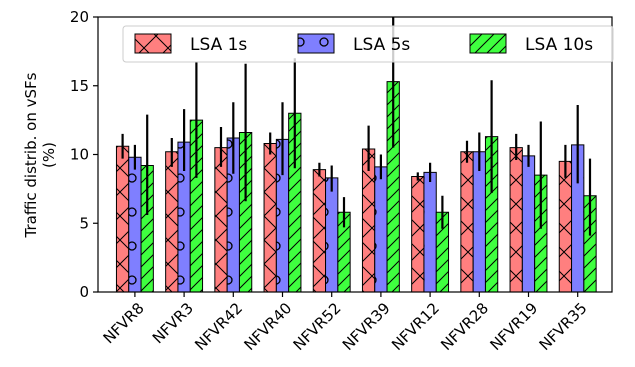 The width and height of the screenshot is (635, 367). Describe the element at coordinates (79, 17) in the screenshot. I see `y-tick-label: 20` at that location.